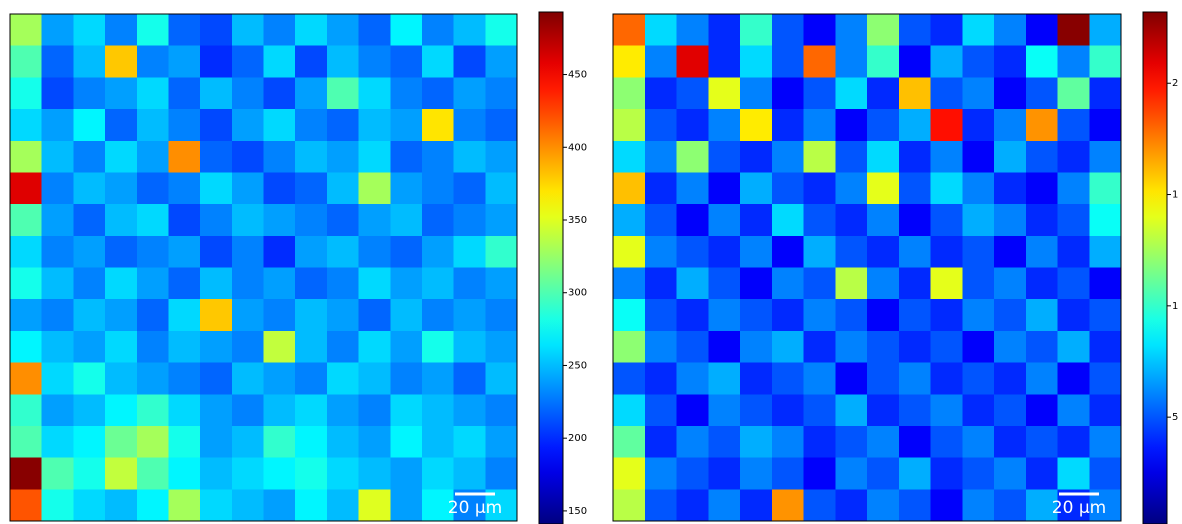 The width and height of the screenshot is (1182, 524). I want to click on colorbar-tick-label: 150, so click(577, 511).